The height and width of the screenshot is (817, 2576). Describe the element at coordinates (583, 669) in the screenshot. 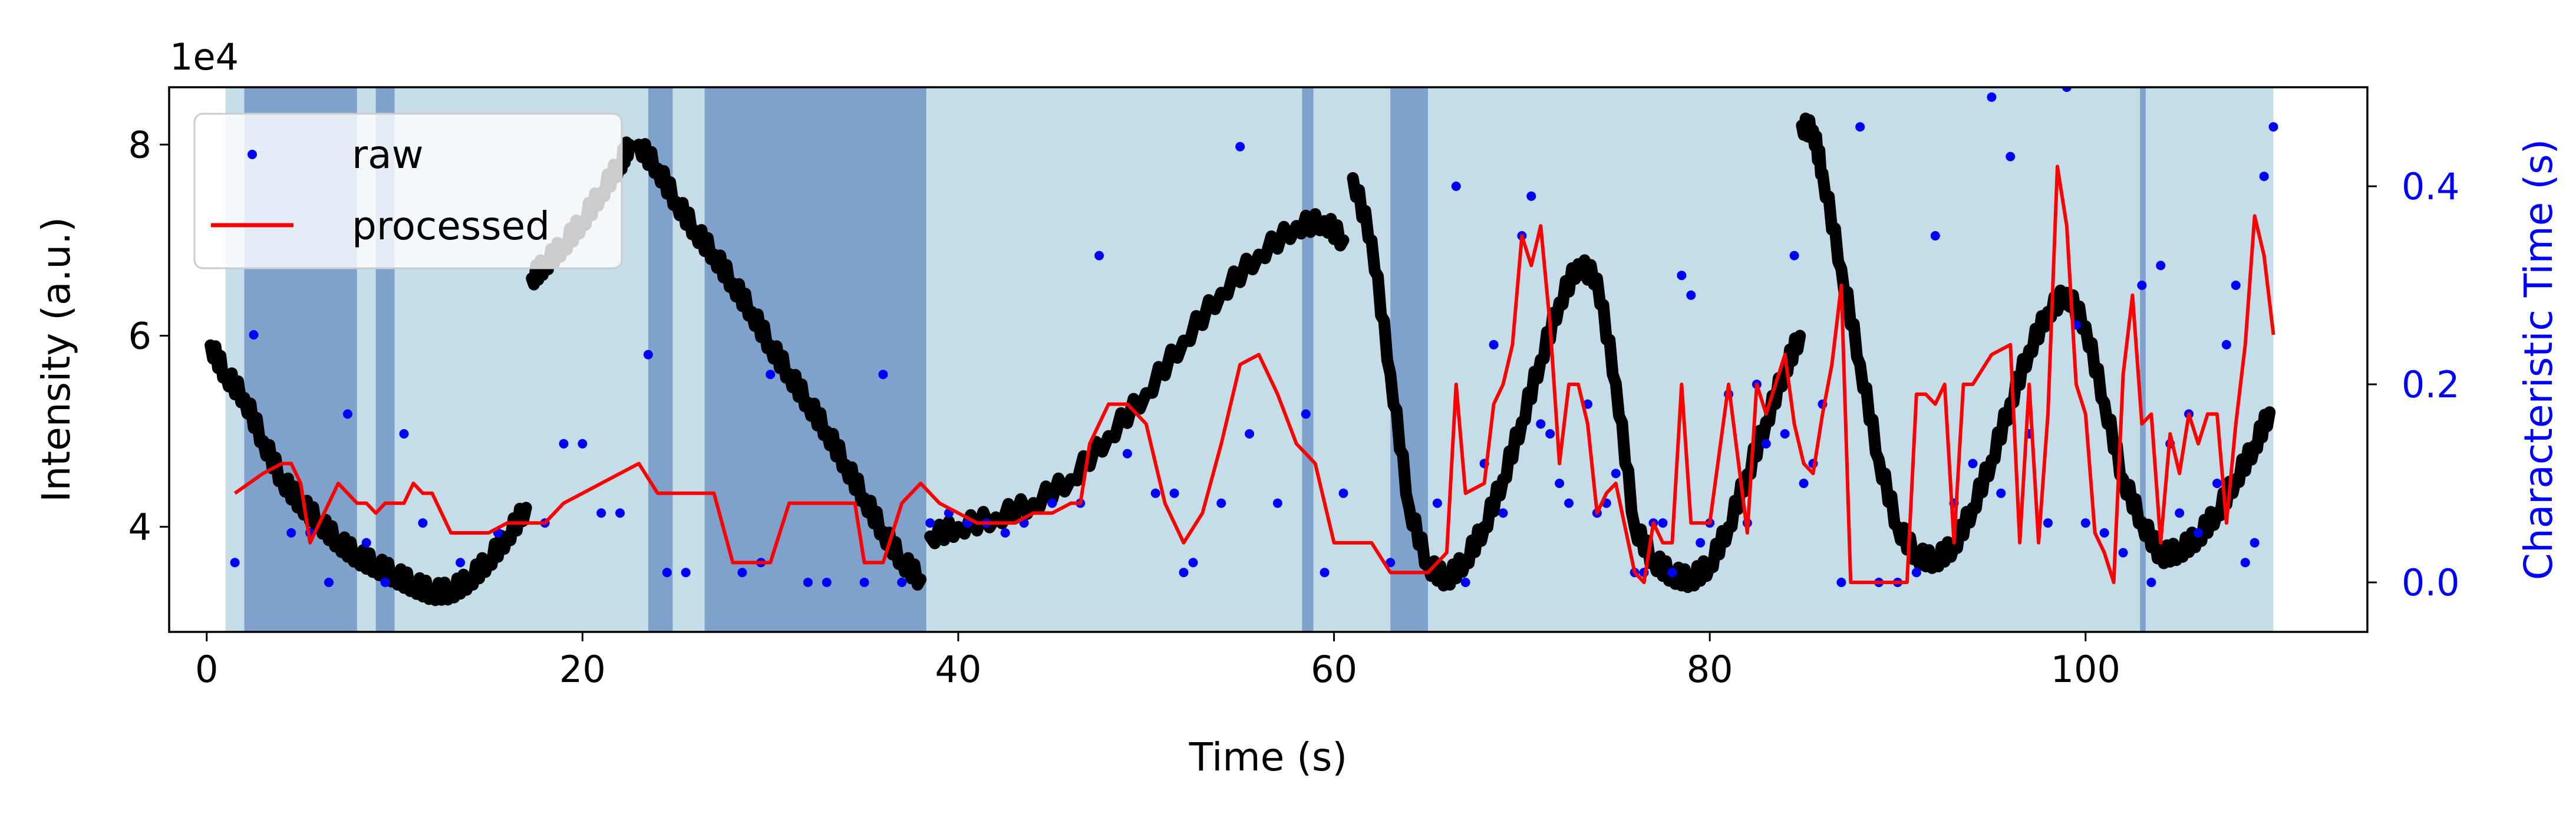

I see `x-tick-label: 20` at that location.